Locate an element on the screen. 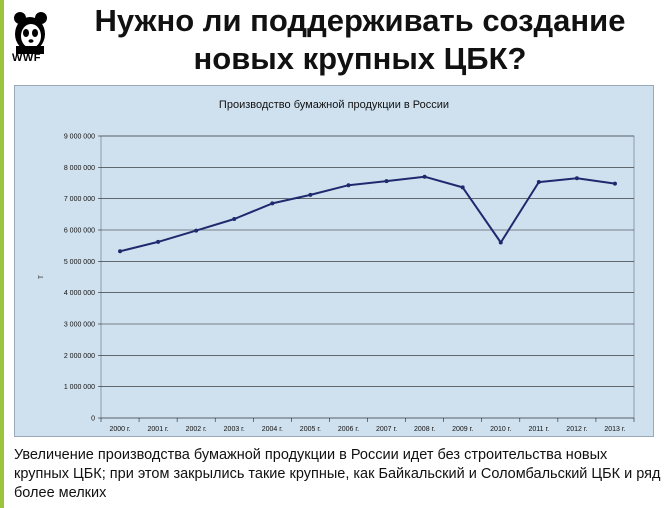 This screenshot has width=668, height=508. y-tick-label: 5 000 000 is located at coordinates (79, 262).